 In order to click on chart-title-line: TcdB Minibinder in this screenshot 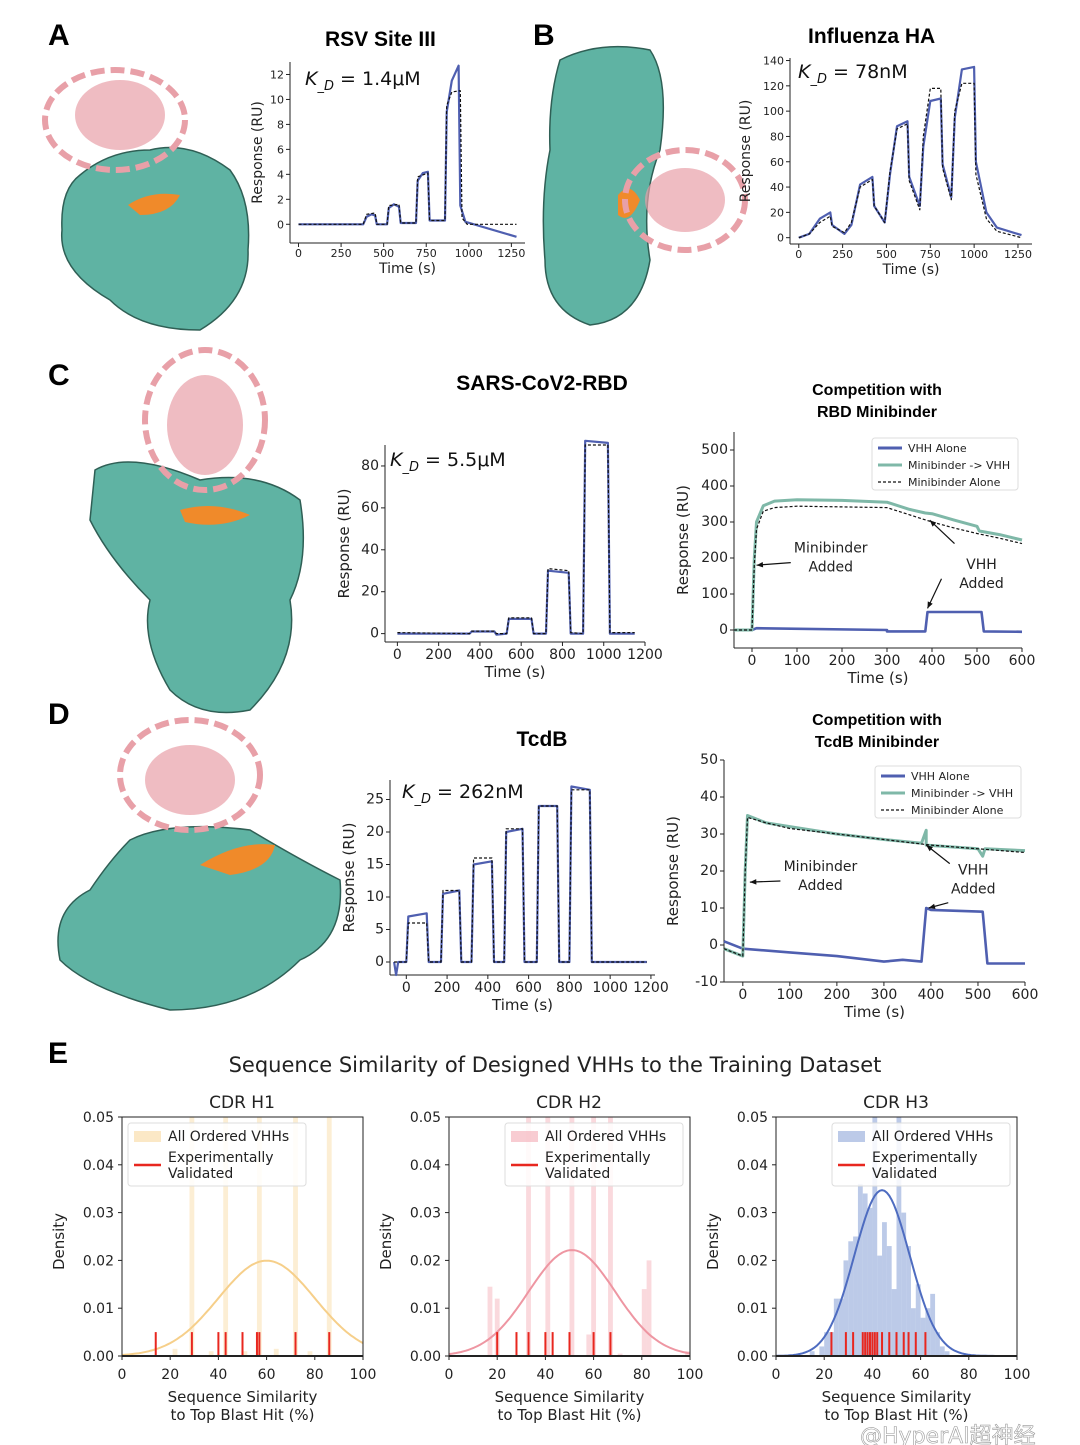, I will do `click(877, 742)`.